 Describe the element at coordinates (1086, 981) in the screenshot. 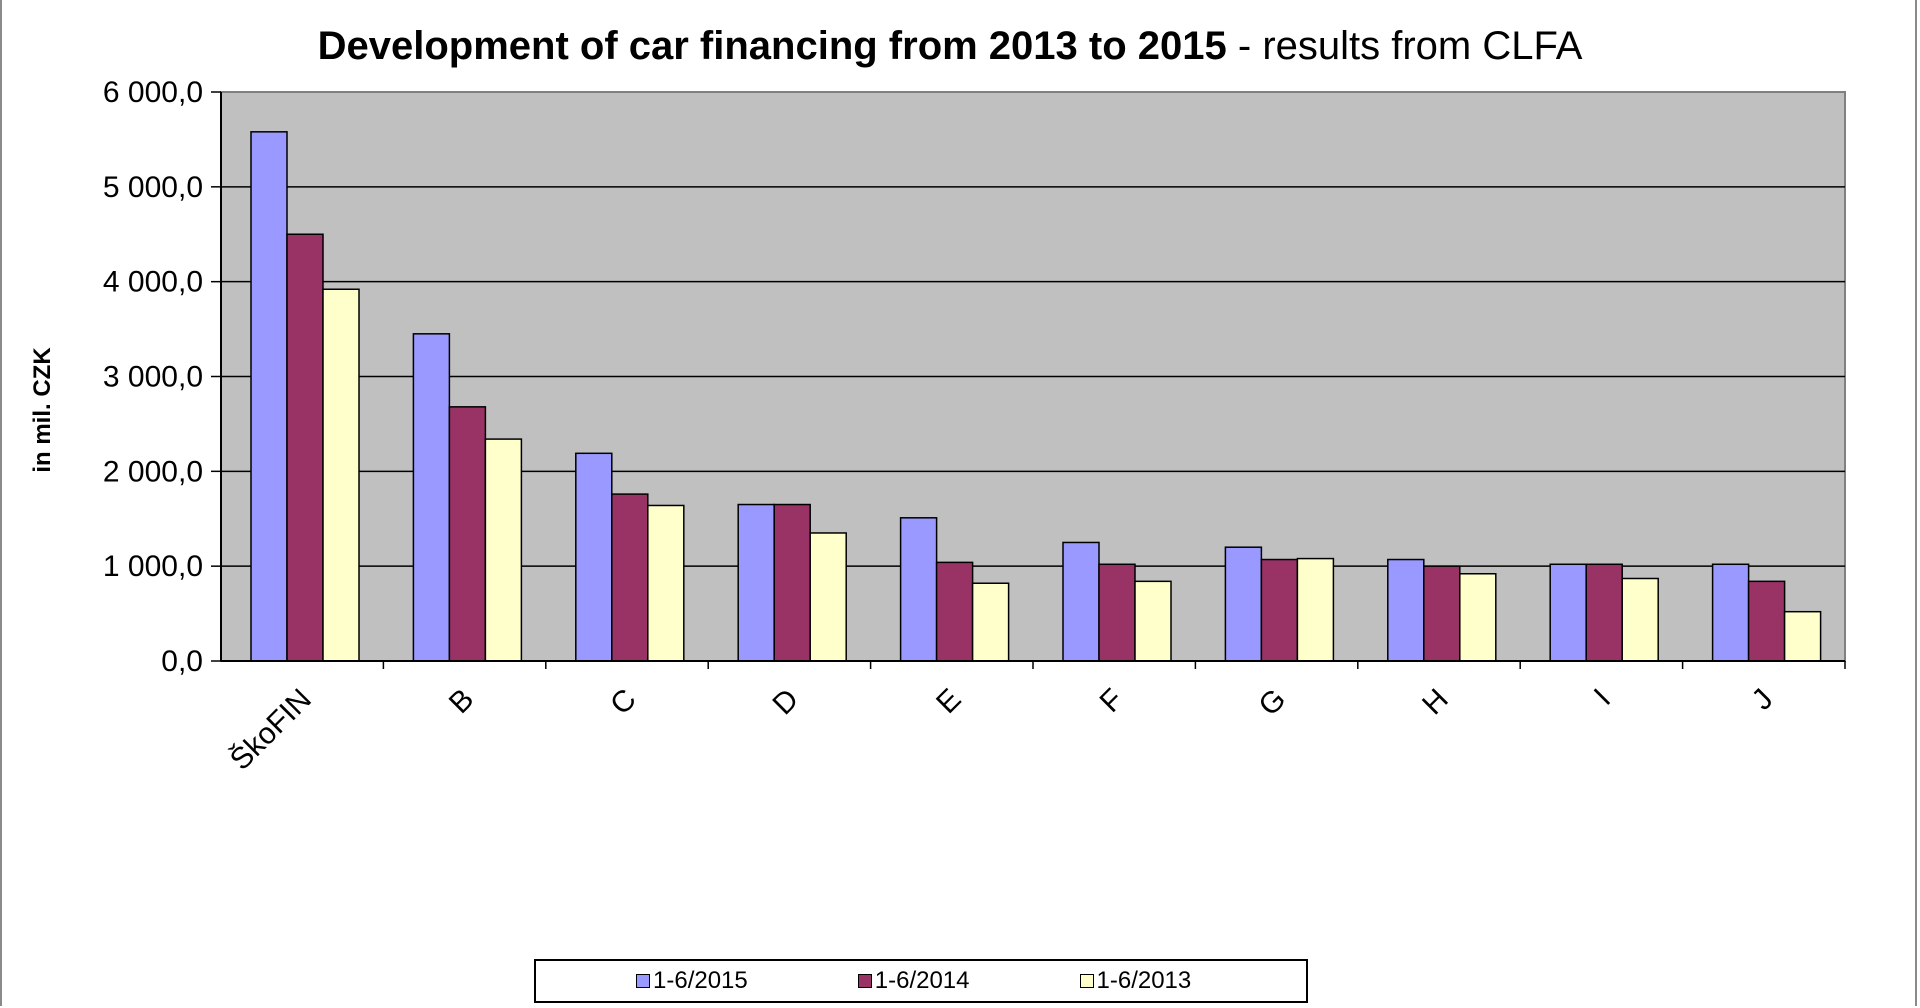

I see `legend-swatch-2013` at that location.